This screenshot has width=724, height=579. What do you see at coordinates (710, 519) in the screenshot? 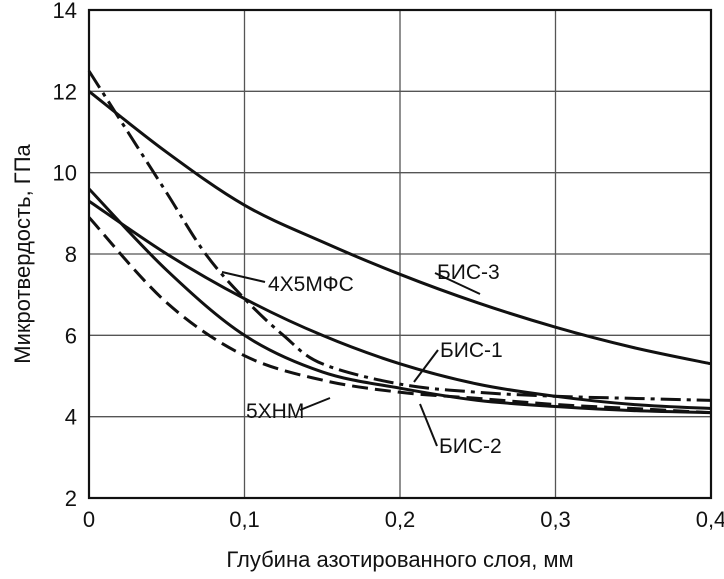
I see `x-tick-label: 0,4` at bounding box center [710, 519].